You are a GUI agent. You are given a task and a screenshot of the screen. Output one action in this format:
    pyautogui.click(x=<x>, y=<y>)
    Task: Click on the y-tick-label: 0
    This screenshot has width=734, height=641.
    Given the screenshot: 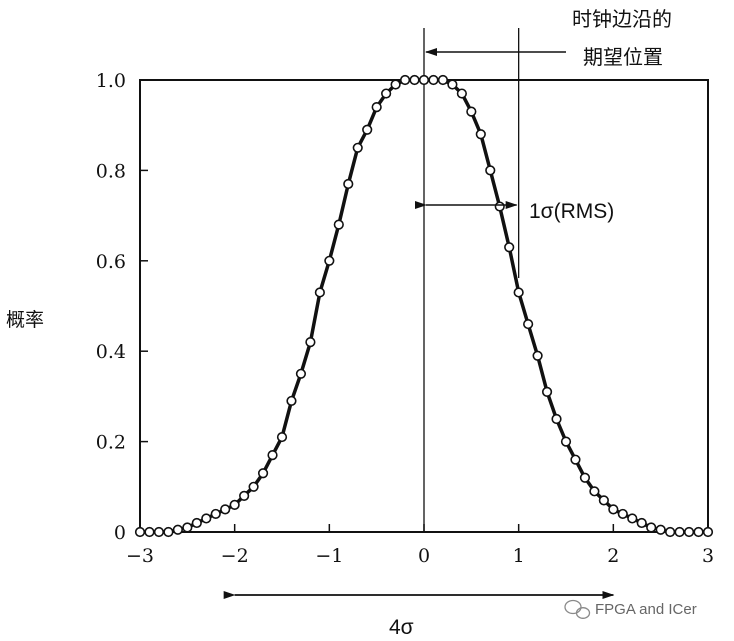 What is the action you would take?
    pyautogui.click(x=120, y=533)
    